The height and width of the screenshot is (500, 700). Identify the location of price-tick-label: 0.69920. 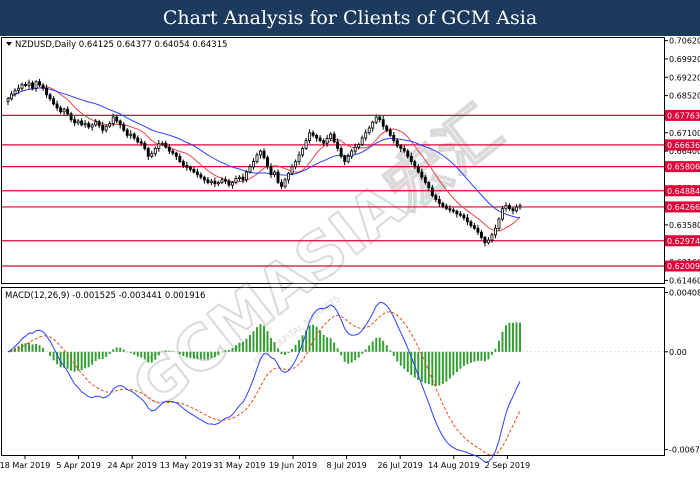
(684, 59).